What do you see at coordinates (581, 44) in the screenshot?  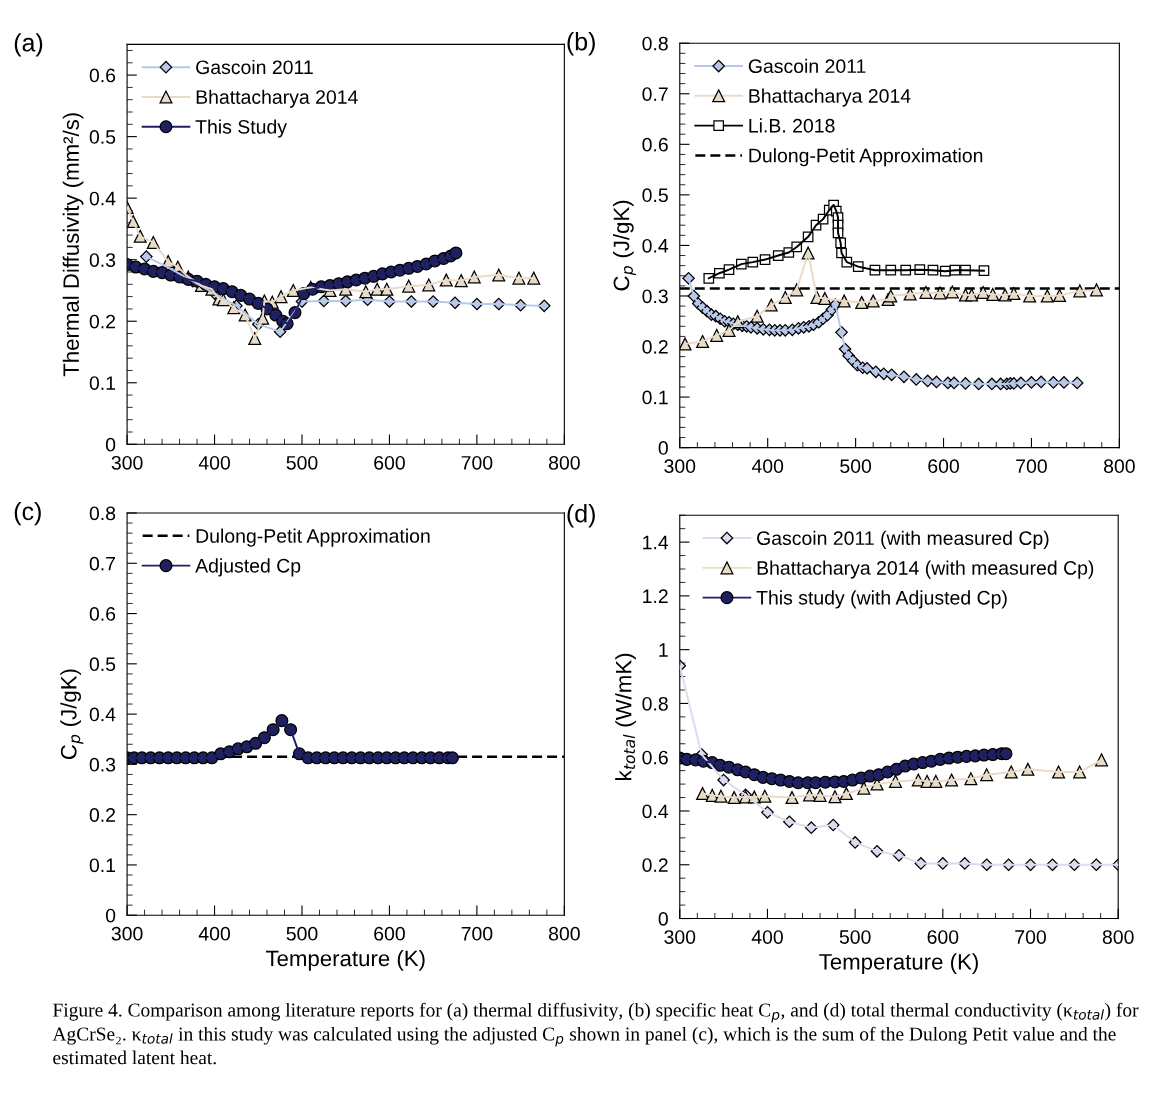 I see `chart-title: (b)` at bounding box center [581, 44].